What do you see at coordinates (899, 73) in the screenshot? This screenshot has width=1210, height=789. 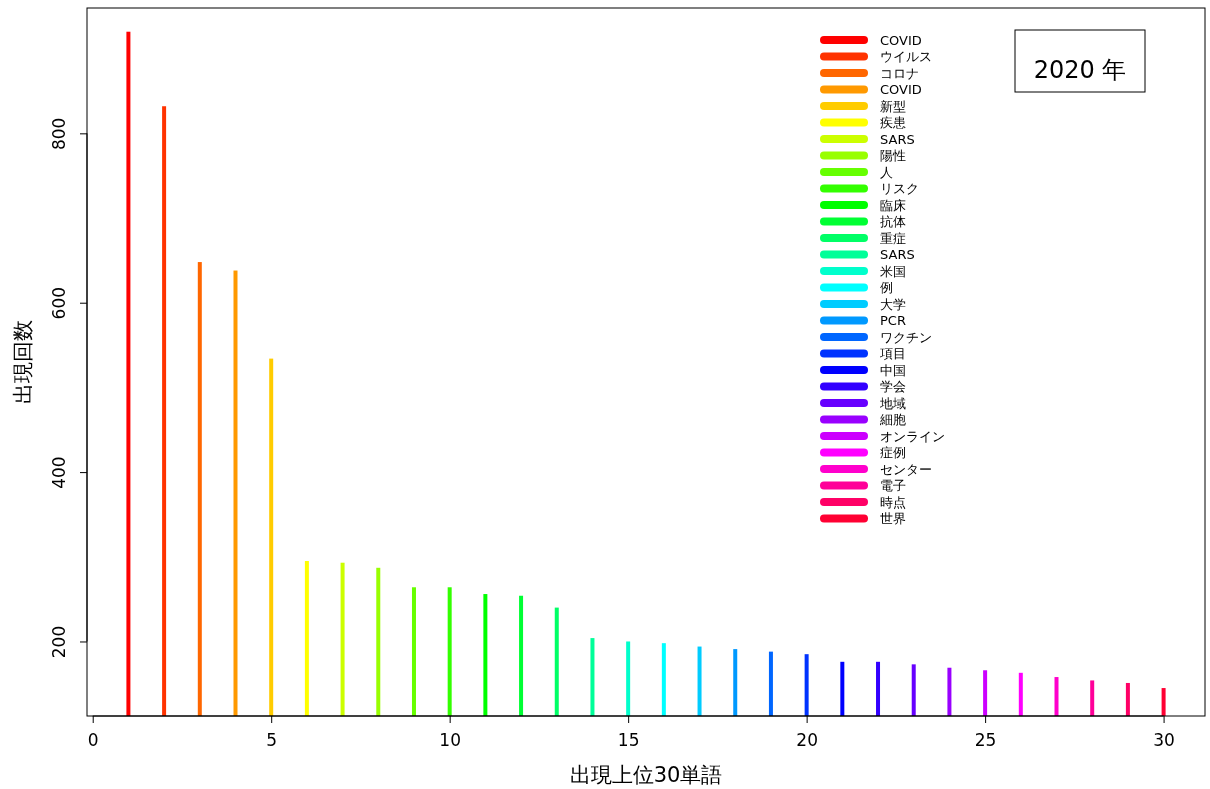 I see `legend-label: コロナ` at bounding box center [899, 73].